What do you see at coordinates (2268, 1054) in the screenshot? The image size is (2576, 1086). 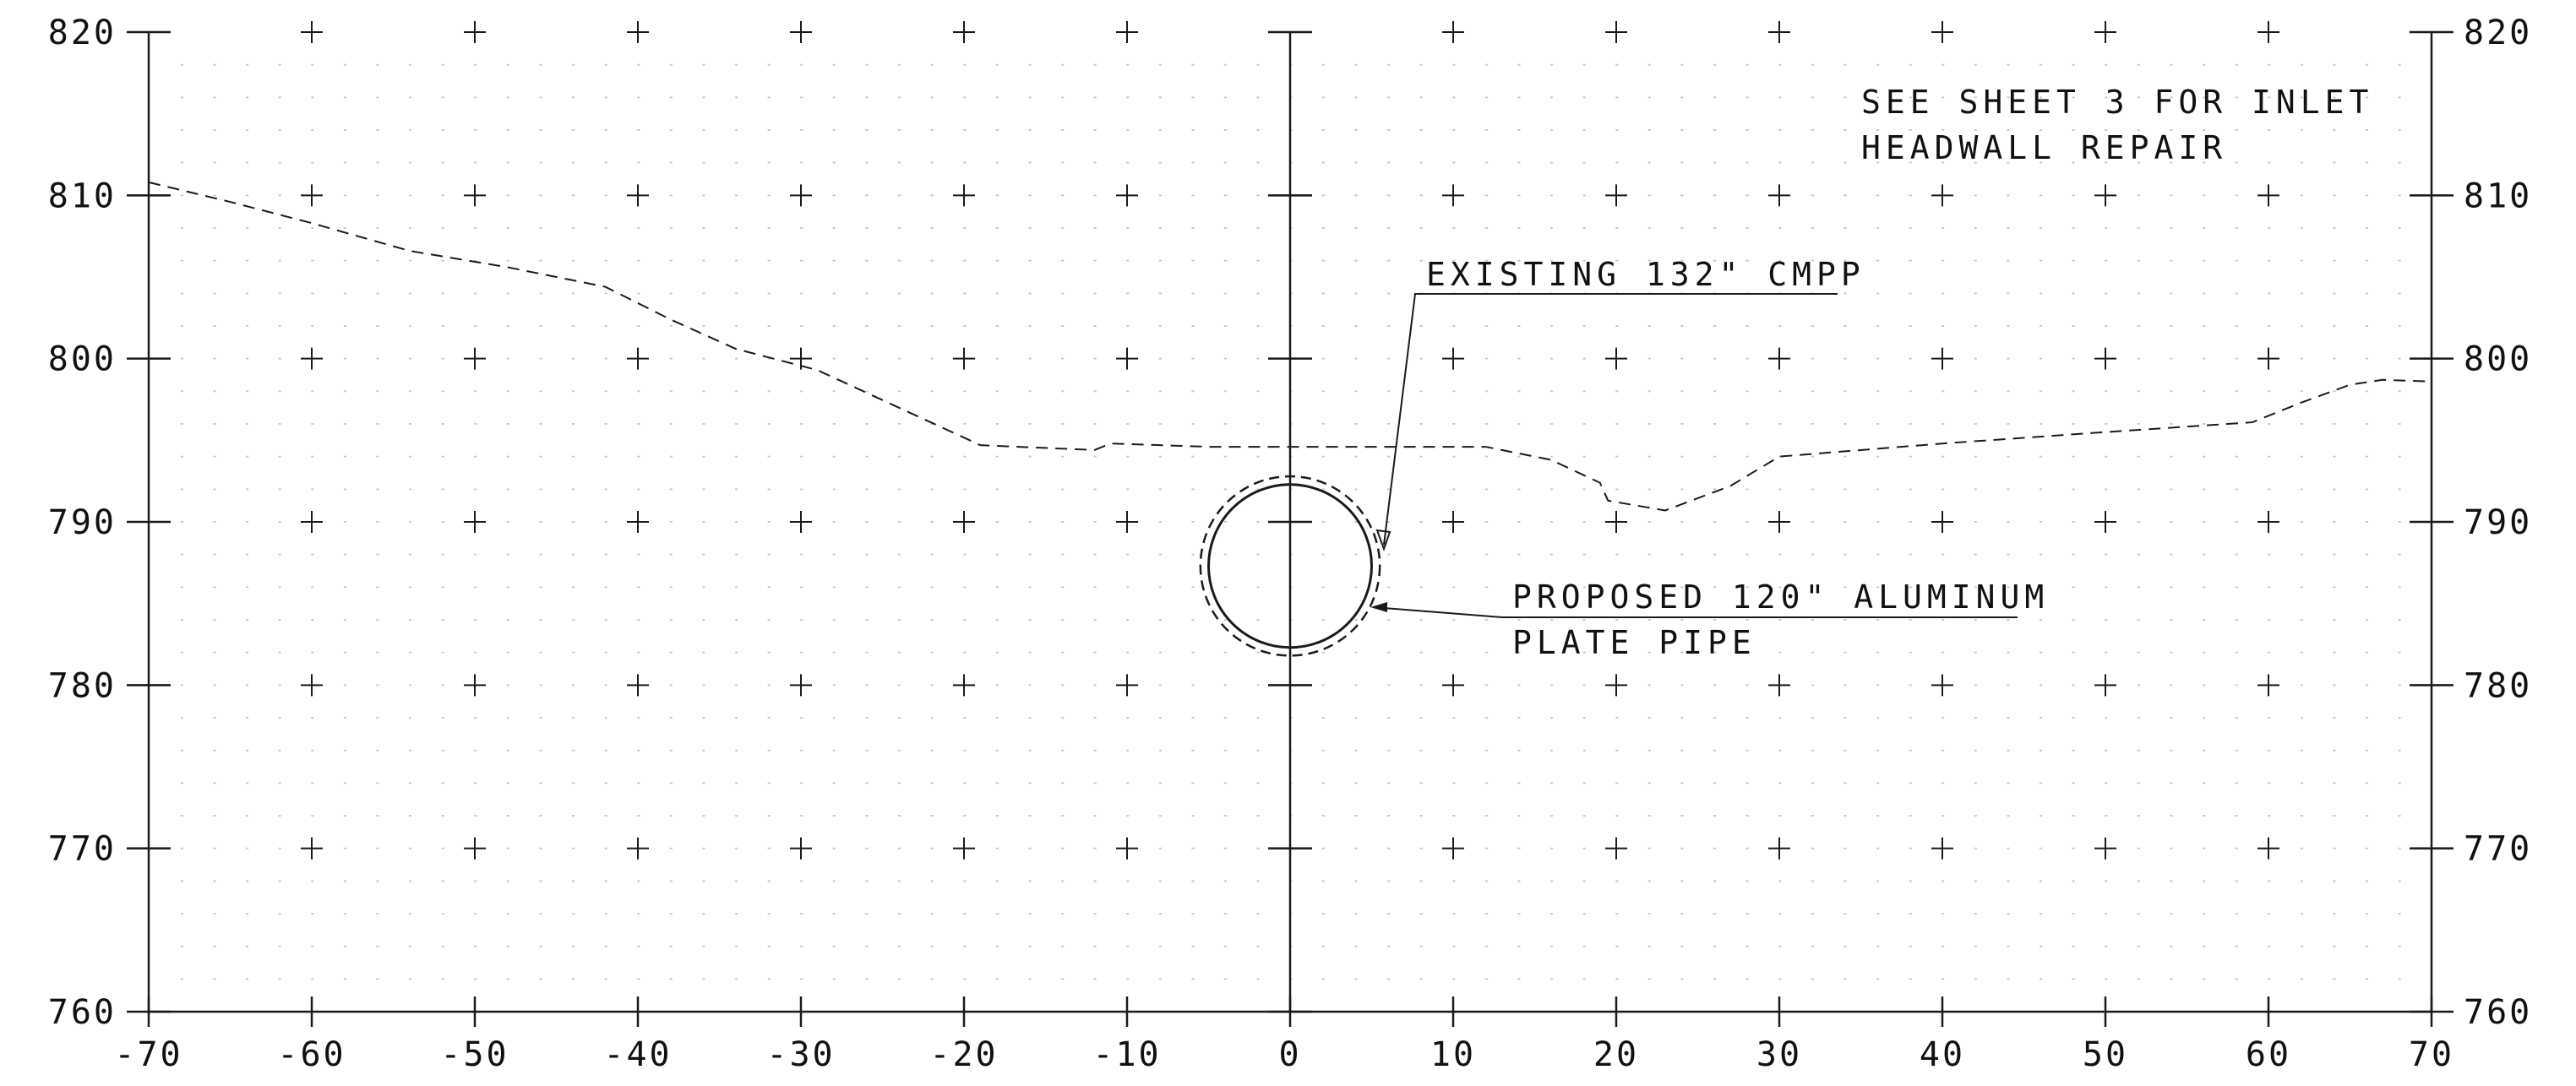 I see `x-tick-label: 60` at bounding box center [2268, 1054].